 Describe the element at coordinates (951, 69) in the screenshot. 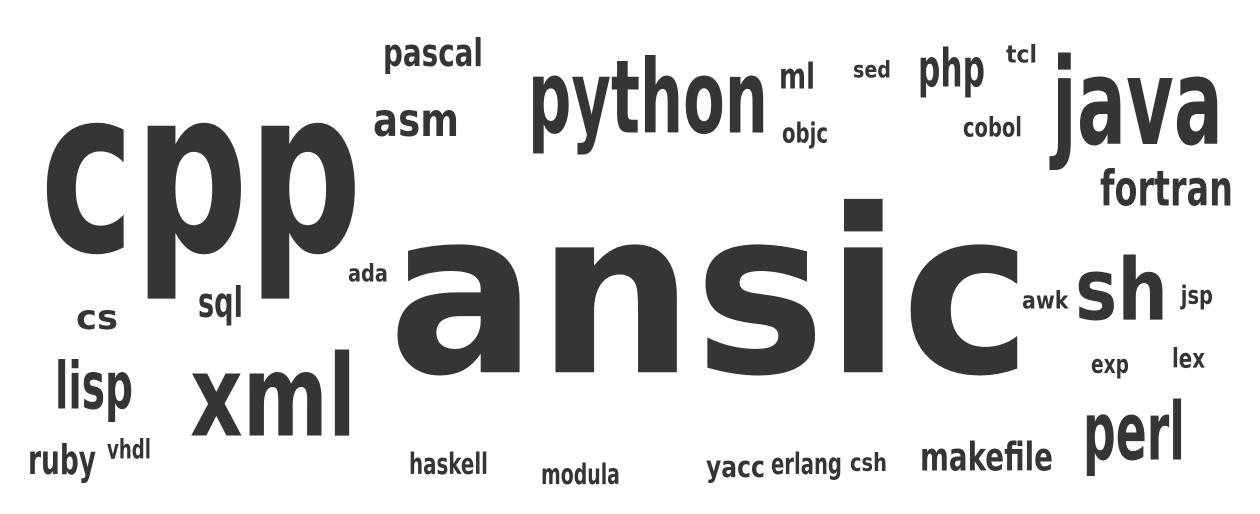

I see `word-php: php` at that location.